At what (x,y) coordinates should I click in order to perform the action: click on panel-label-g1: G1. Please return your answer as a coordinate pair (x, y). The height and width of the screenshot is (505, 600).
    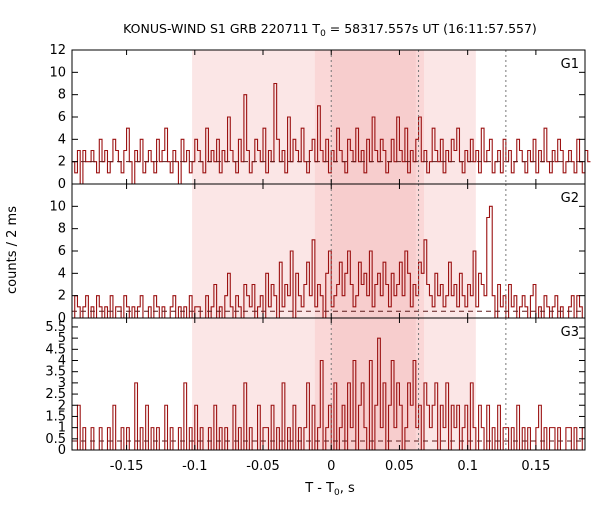
    Looking at the image, I should click on (570, 64).